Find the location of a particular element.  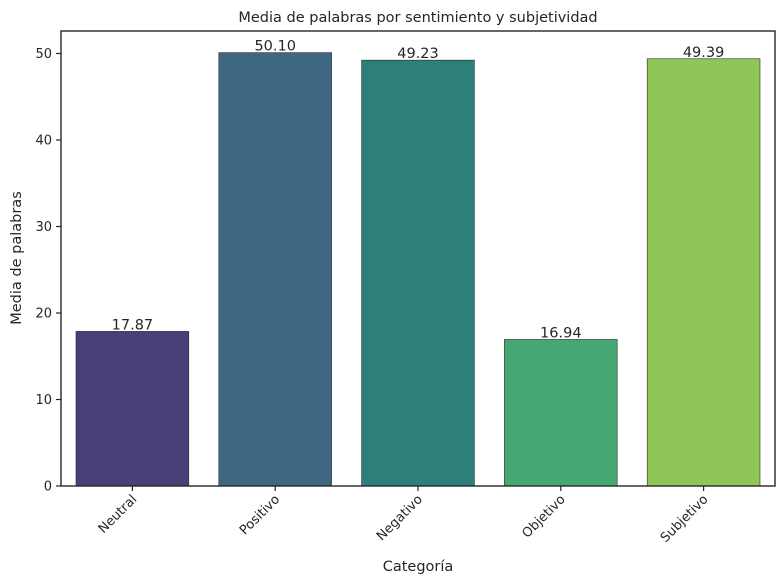

y-axis-label: Media de palabras is located at coordinates (17, 258).